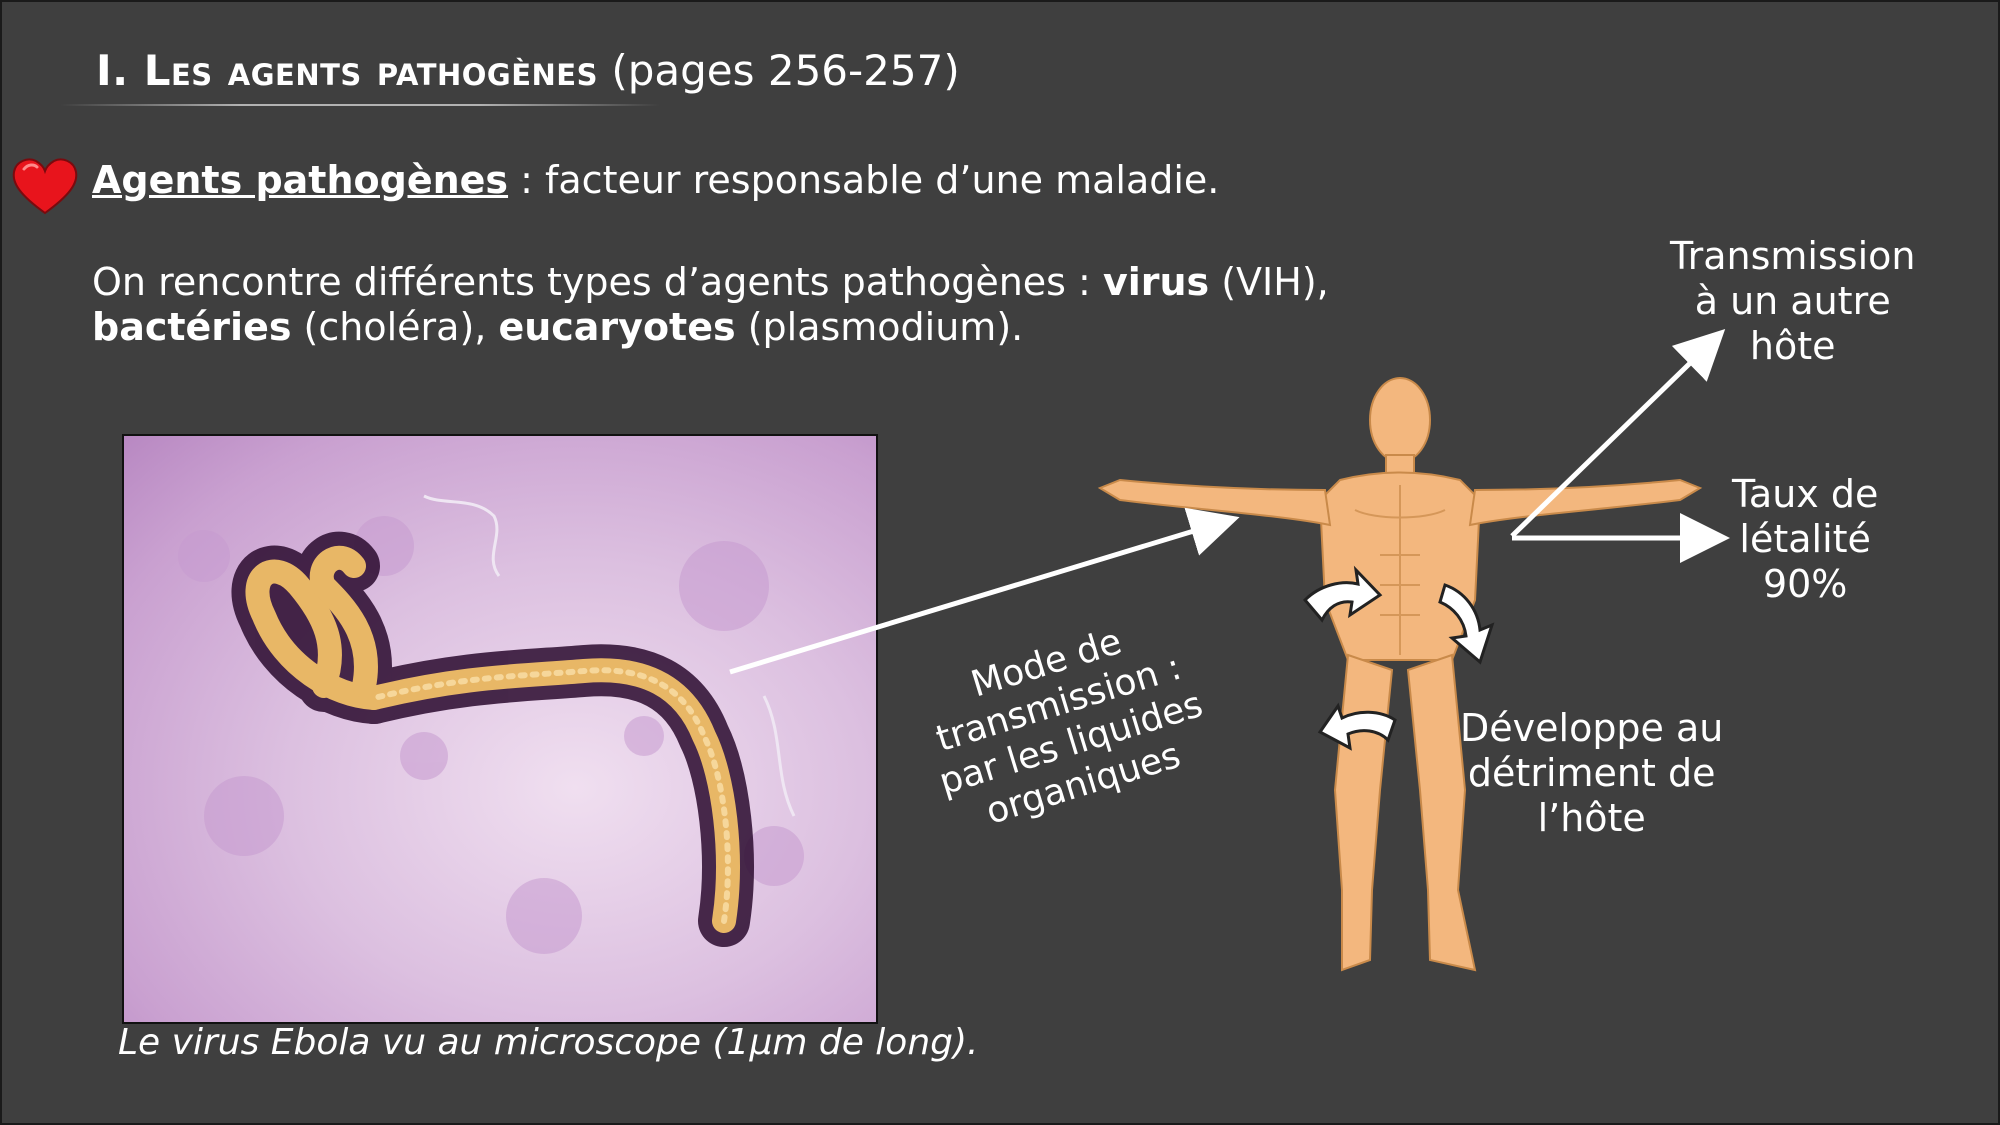 The width and height of the screenshot is (2000, 1125). What do you see at coordinates (347, 70) in the screenshot?
I see `title-main: I. Les agents pathogènes` at bounding box center [347, 70].